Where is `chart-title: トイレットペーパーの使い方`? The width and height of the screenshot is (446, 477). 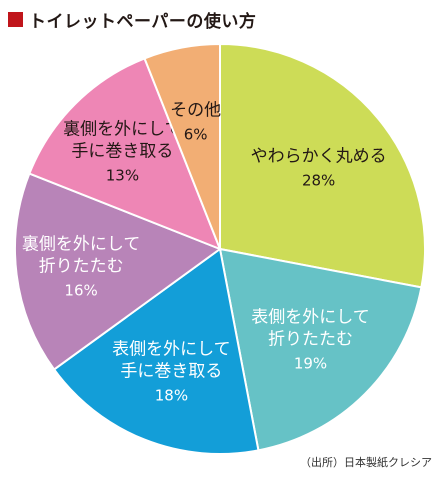
chart-title: トイレットペーパーの使い方 is located at coordinates (143, 22).